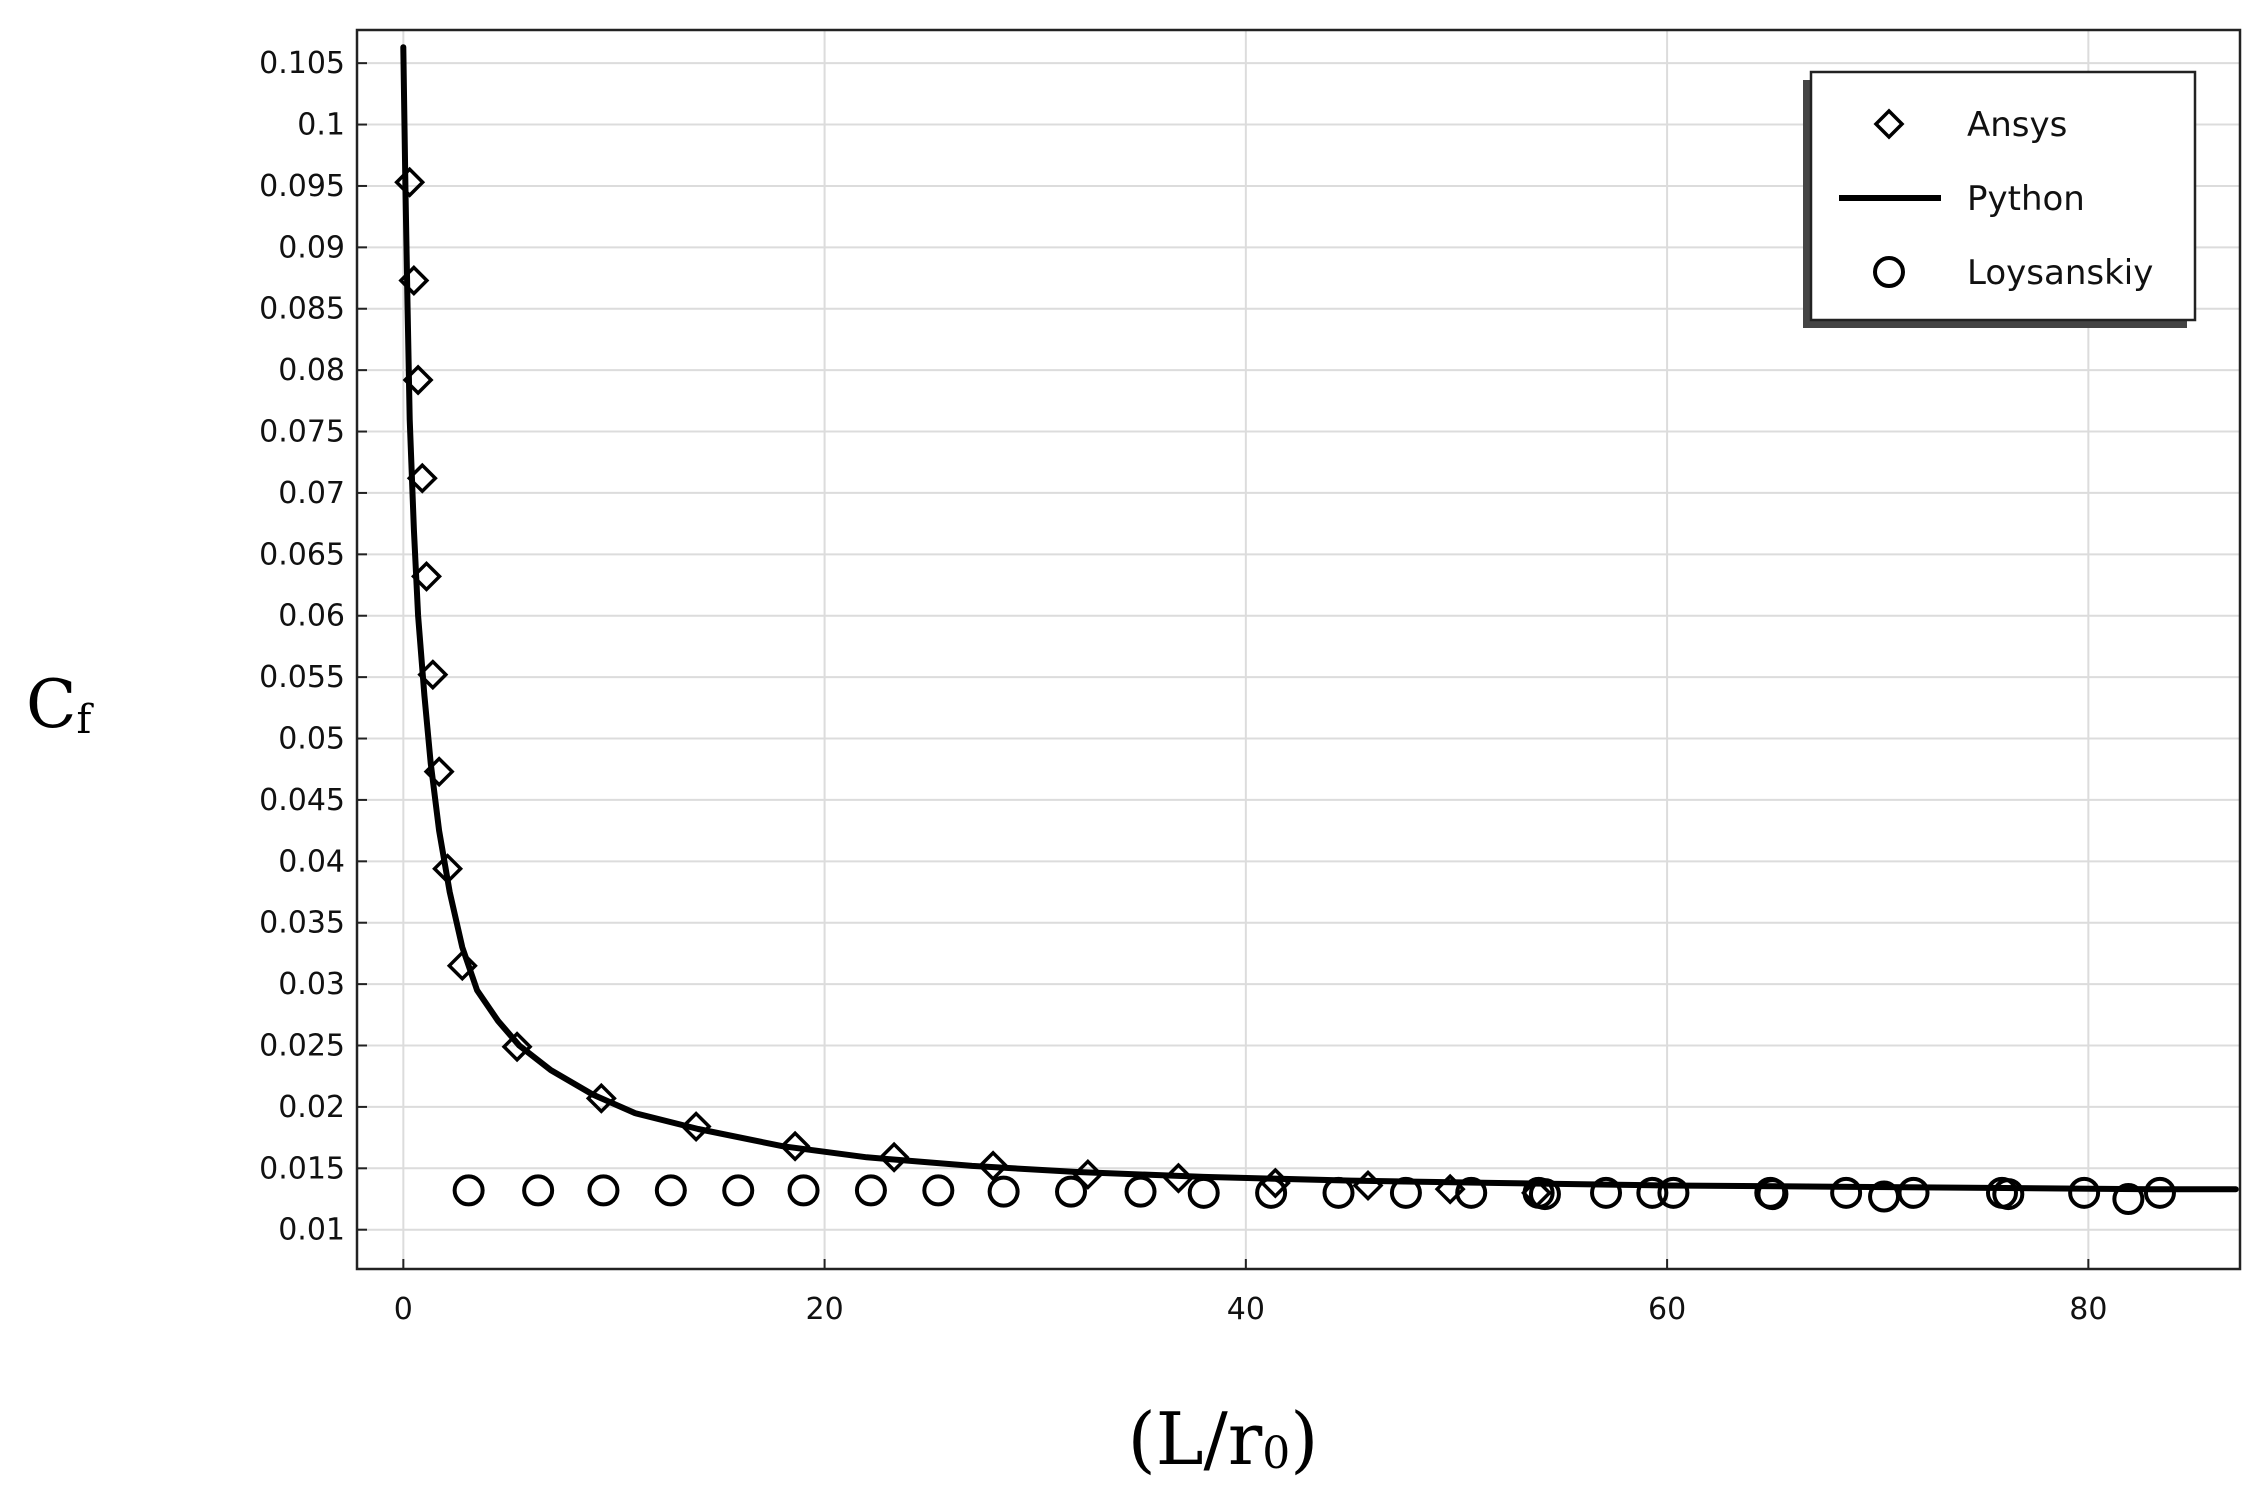 Image resolution: width=2264 pixels, height=1501 pixels. I want to click on y-tick-label: 0.05, so click(311, 739).